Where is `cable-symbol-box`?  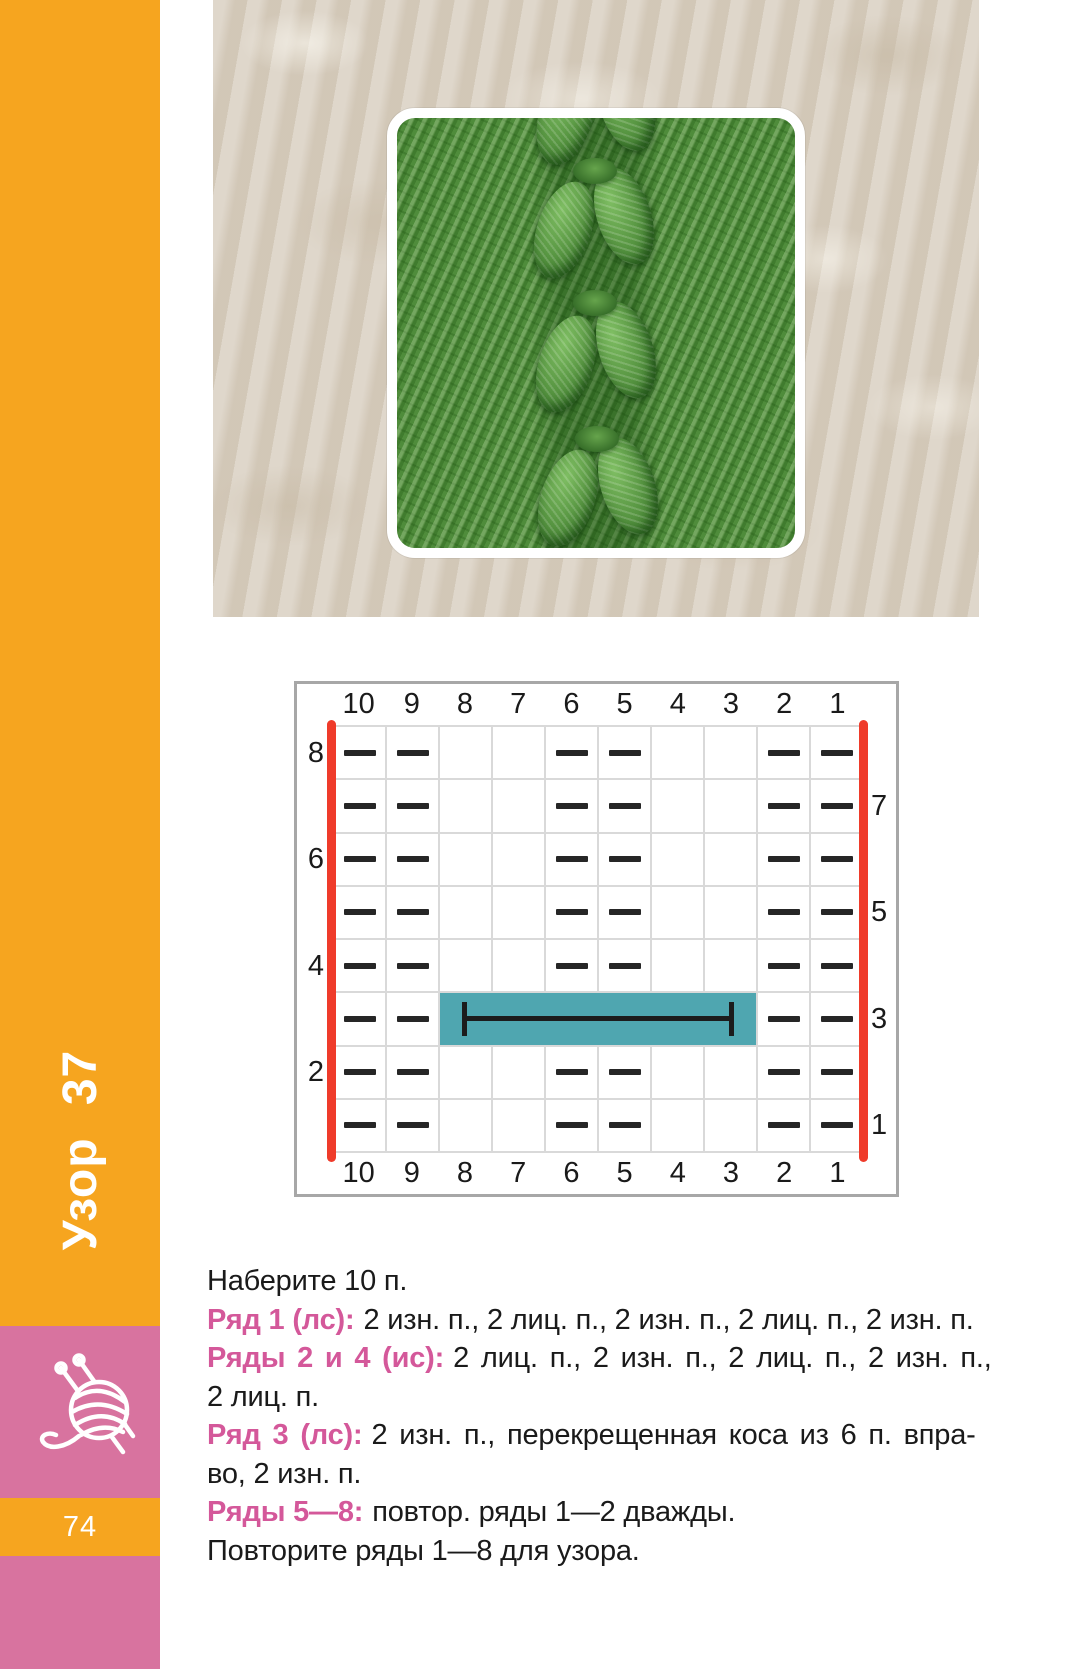
cable-symbol-box is located at coordinates (598, 1019).